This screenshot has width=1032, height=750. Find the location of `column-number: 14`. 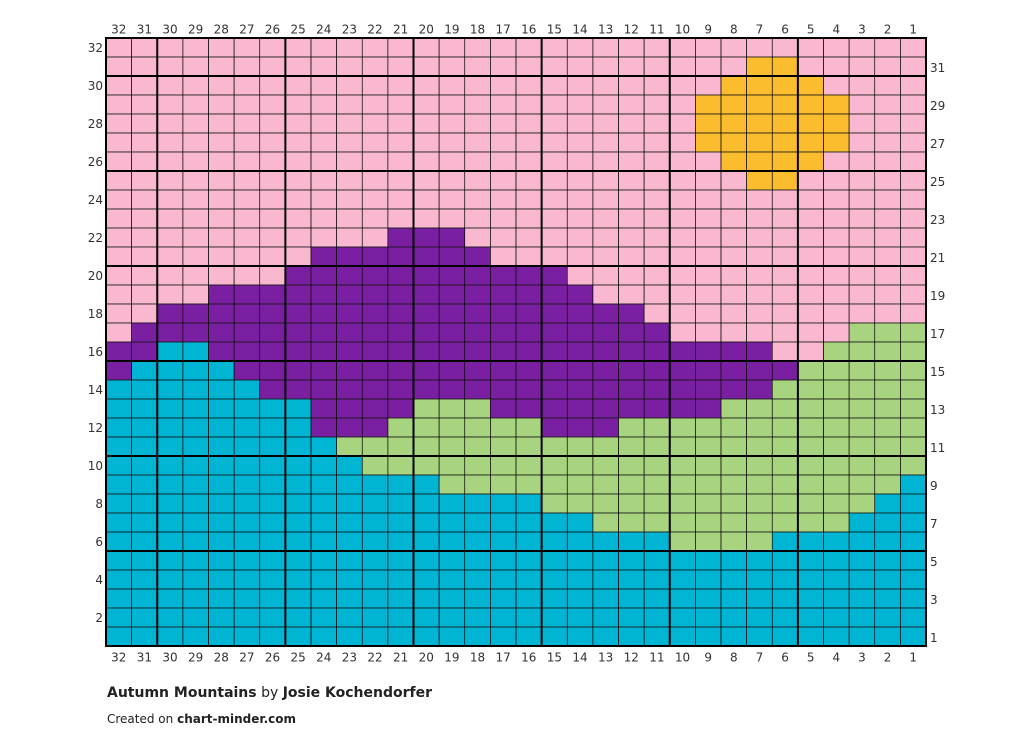

column-number: 14 is located at coordinates (579, 658).